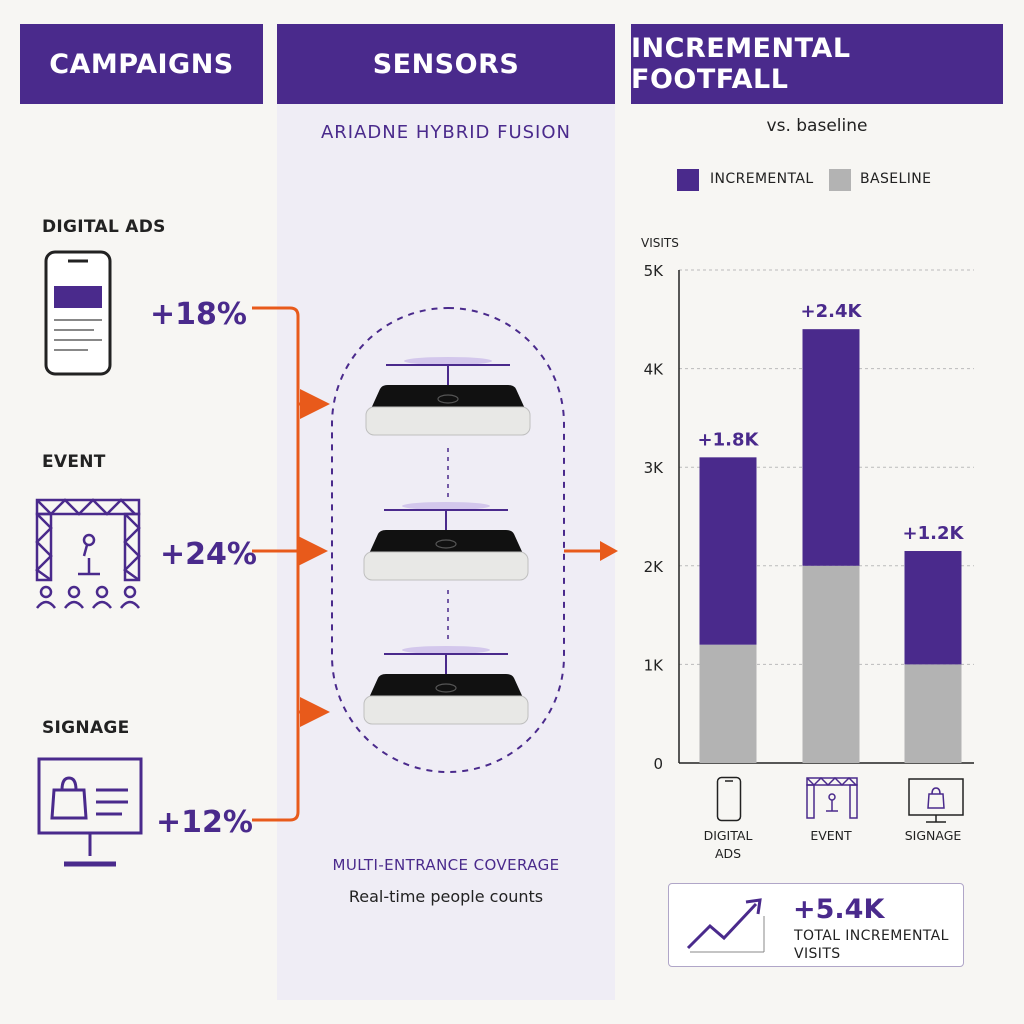  Describe the element at coordinates (817, 126) in the screenshot. I see `footfall-subtitle: vs. baseline` at that location.